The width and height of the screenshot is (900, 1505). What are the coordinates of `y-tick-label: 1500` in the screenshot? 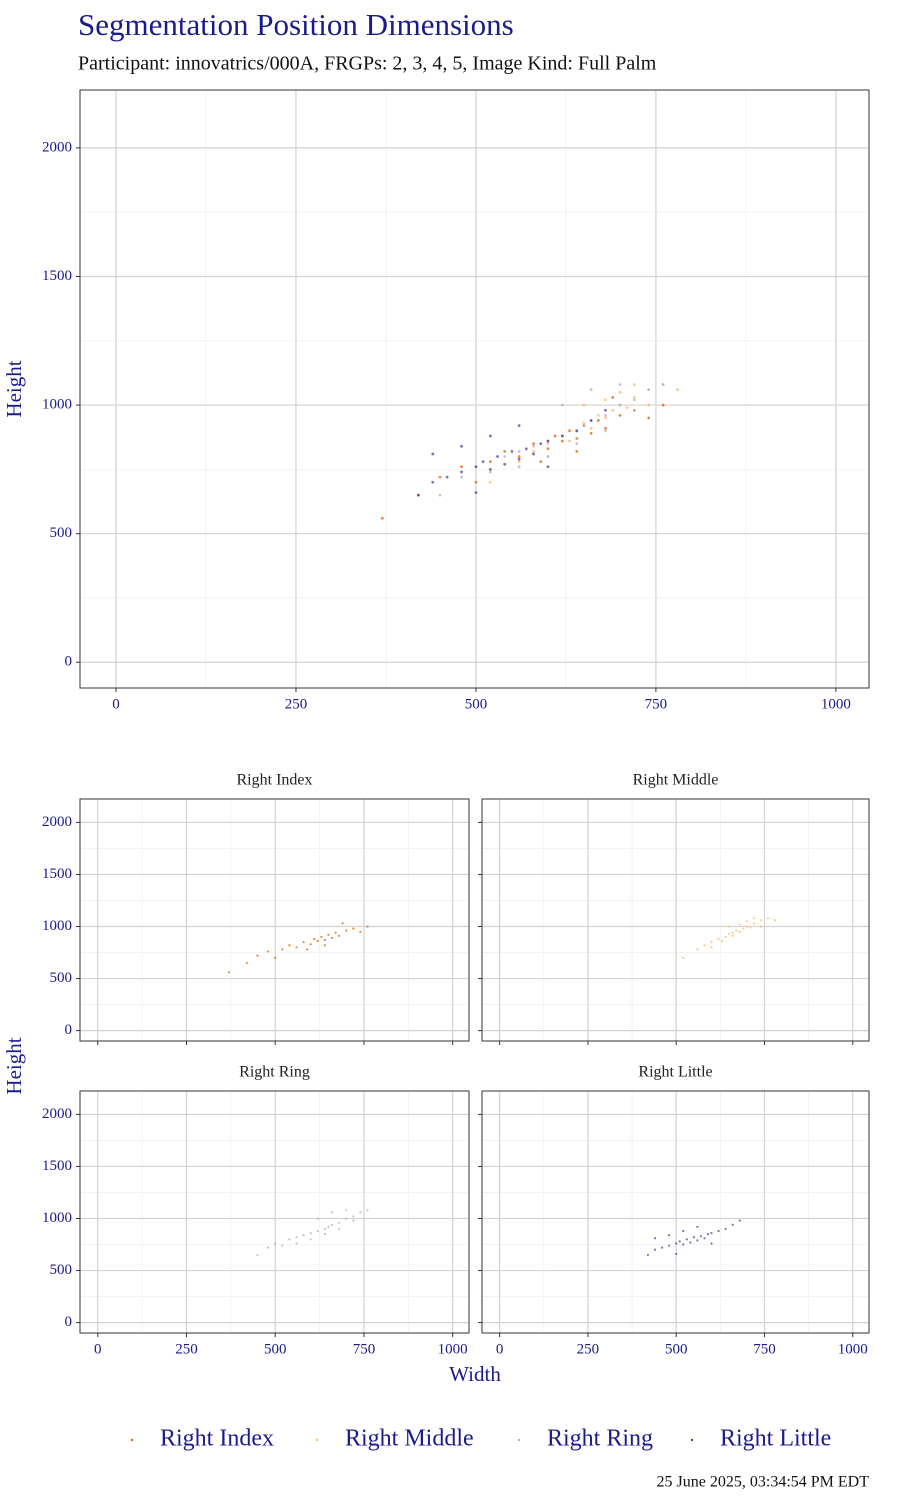 It's located at (57, 276).